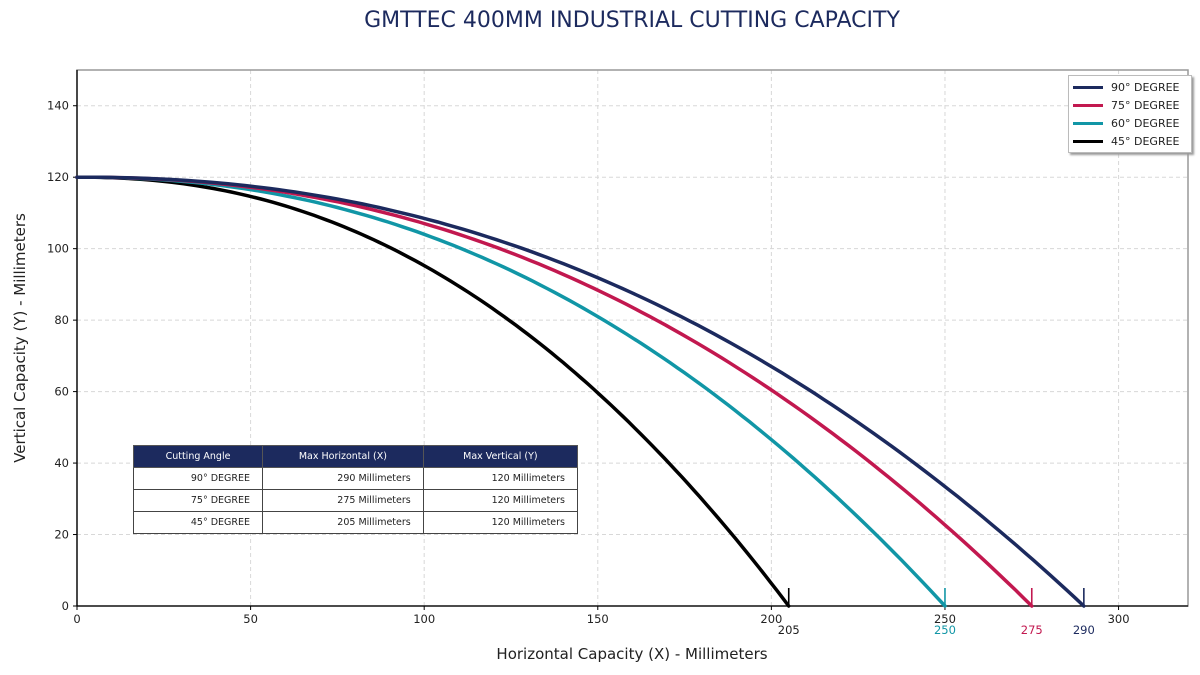  What do you see at coordinates (1119, 619) in the screenshot?
I see `x-tick-label: 300` at bounding box center [1119, 619].